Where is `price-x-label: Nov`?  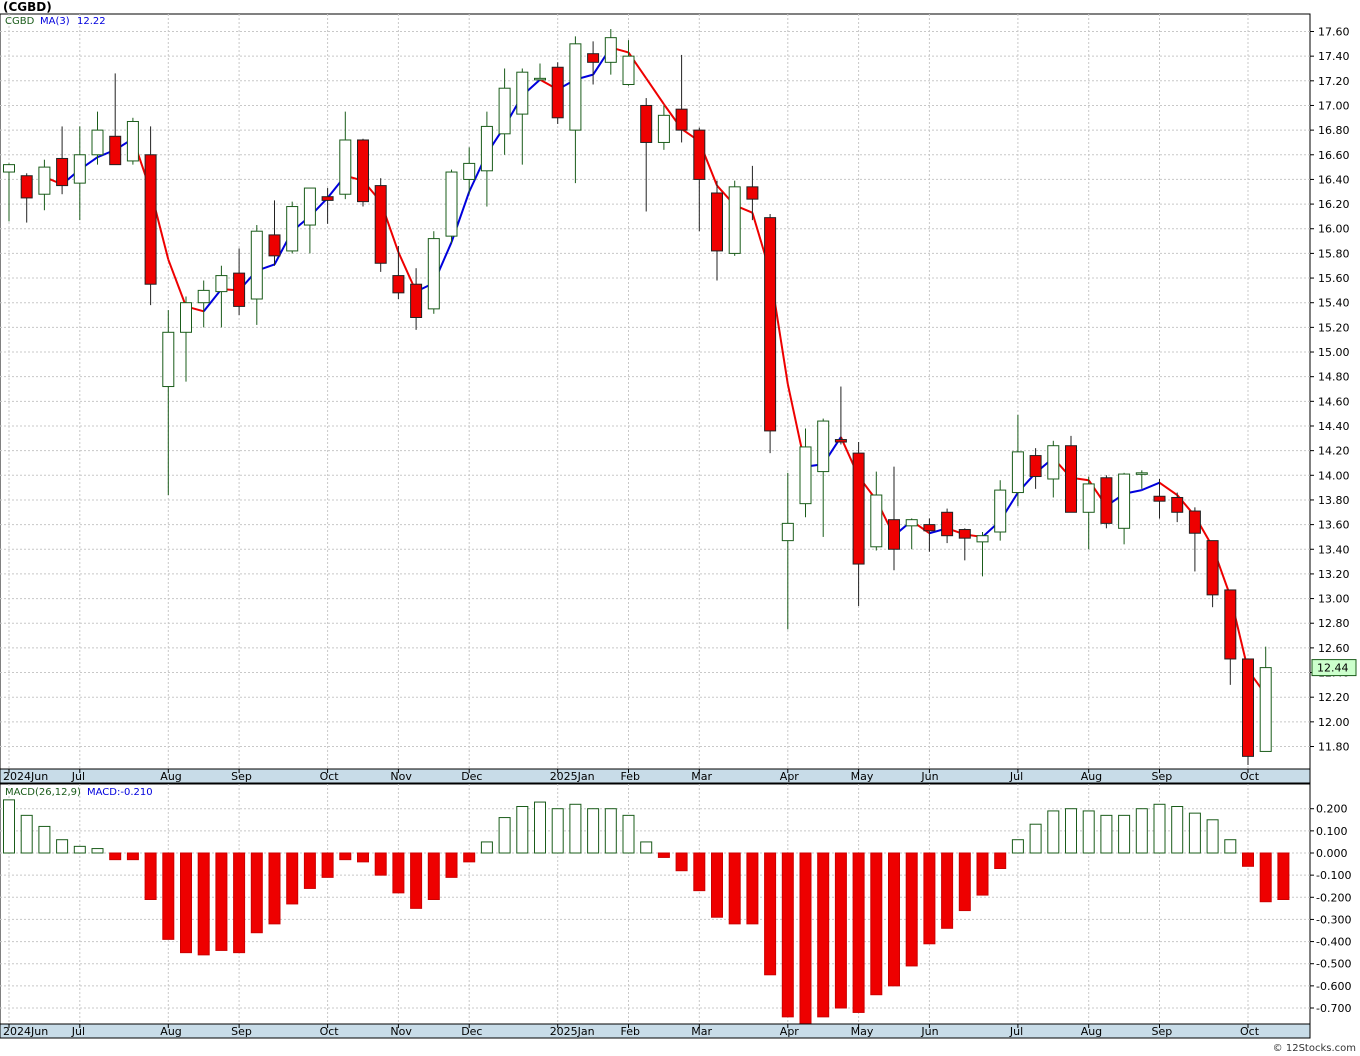
price-x-label: Nov is located at coordinates (401, 776).